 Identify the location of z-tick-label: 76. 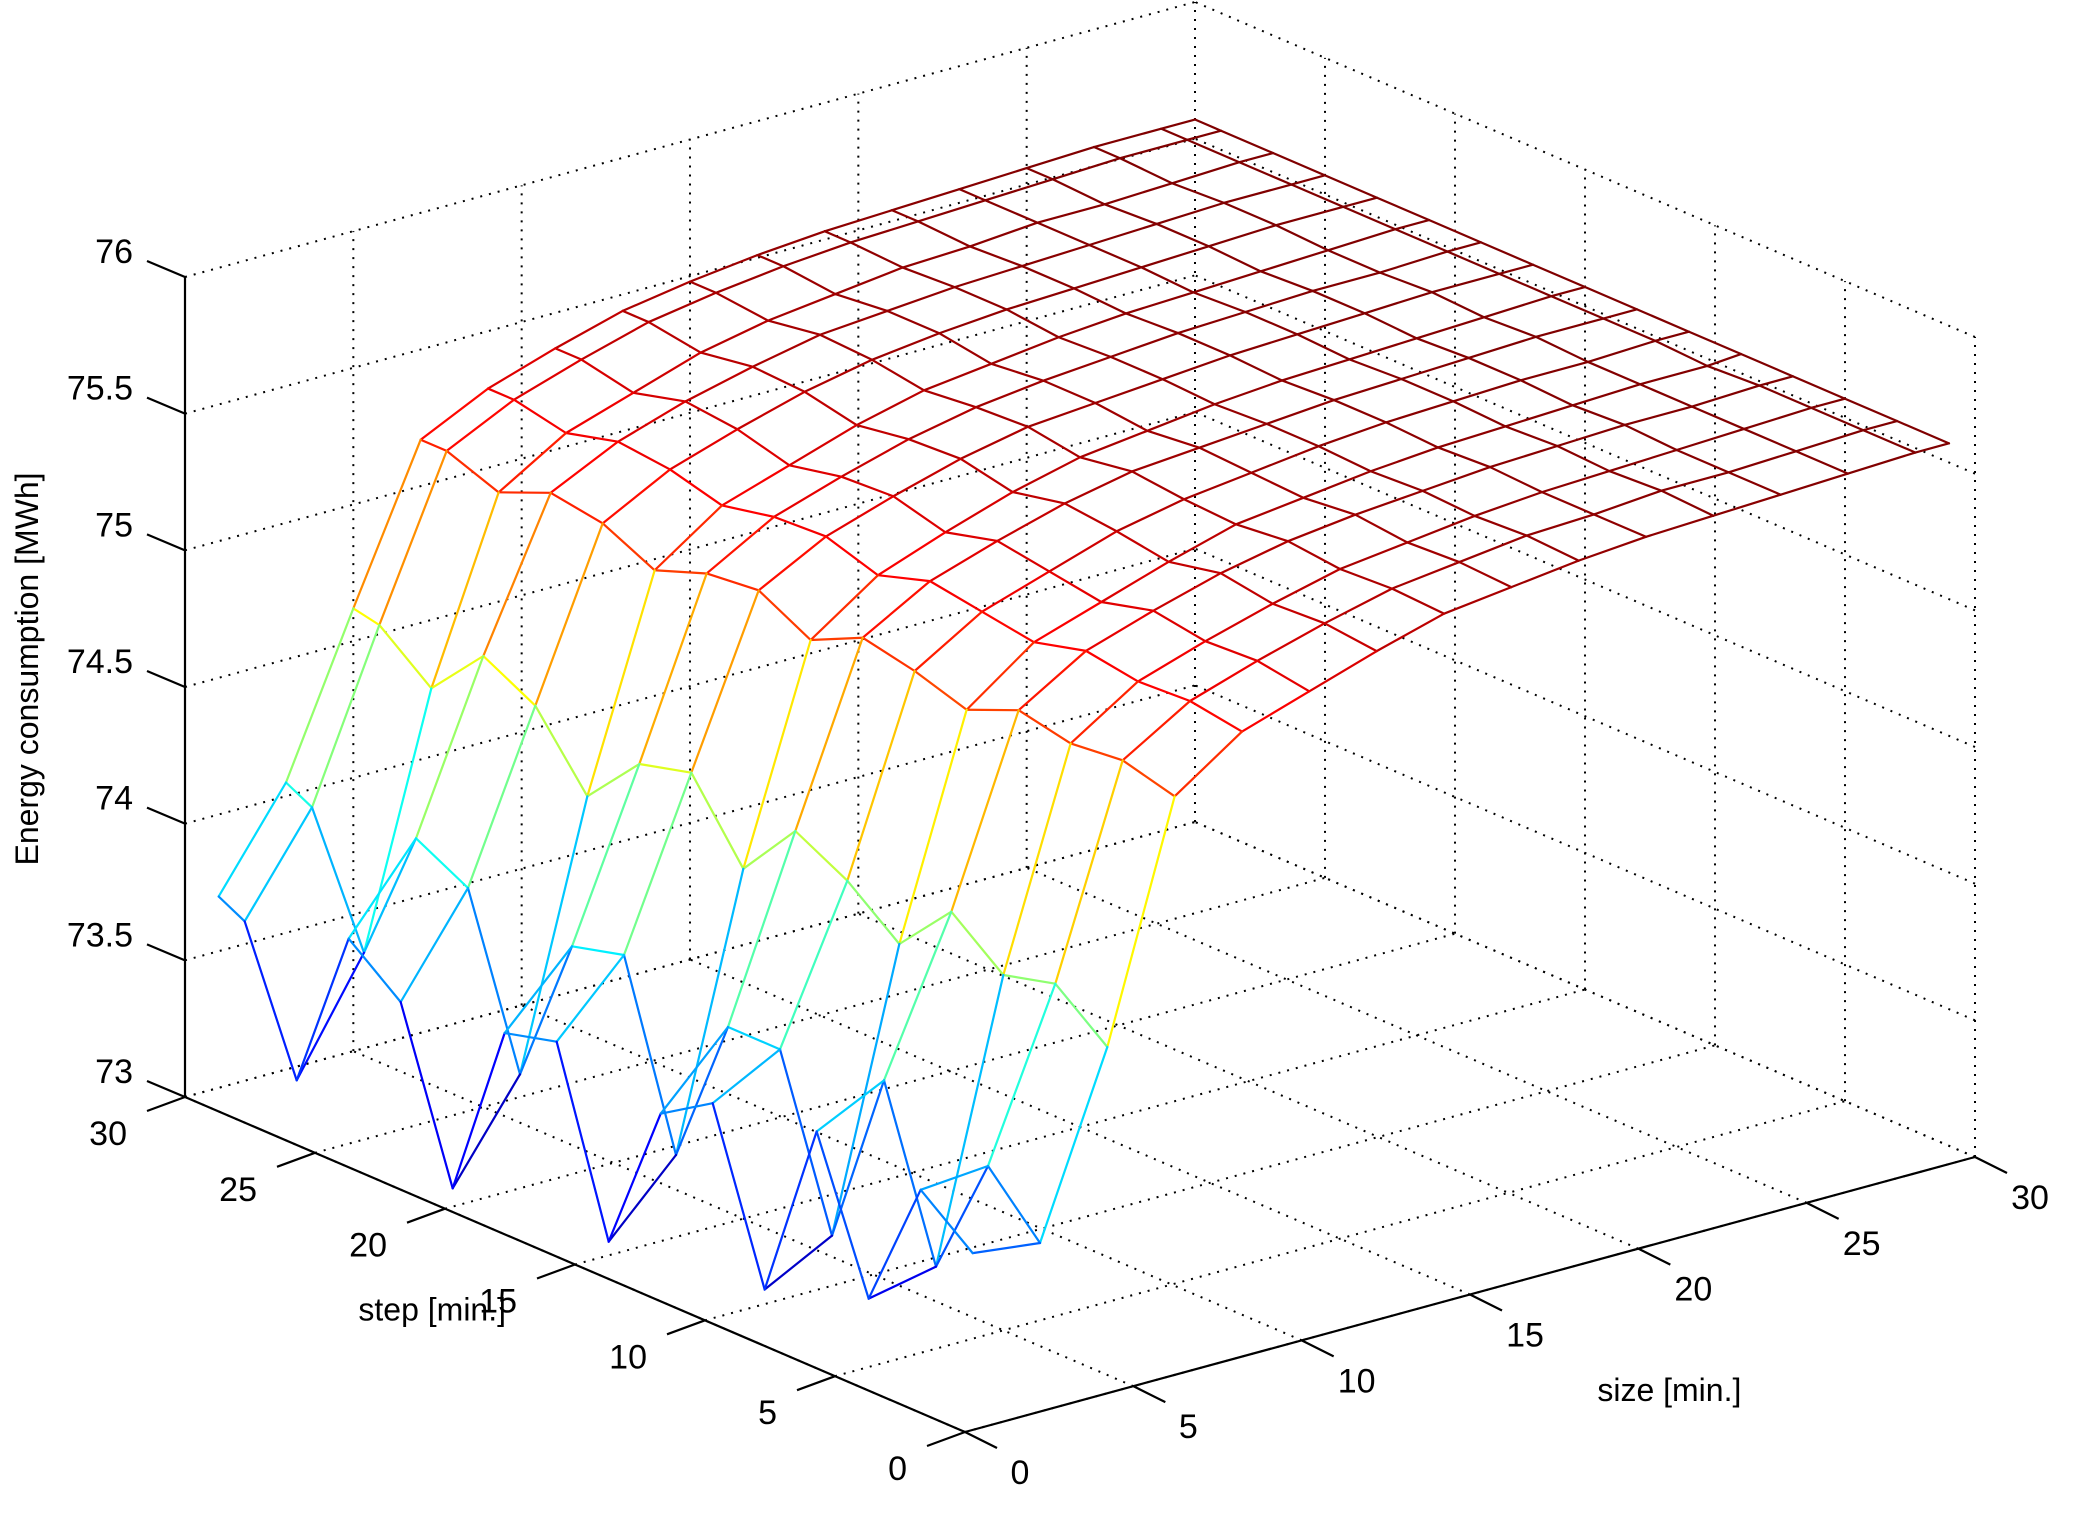
(114, 252).